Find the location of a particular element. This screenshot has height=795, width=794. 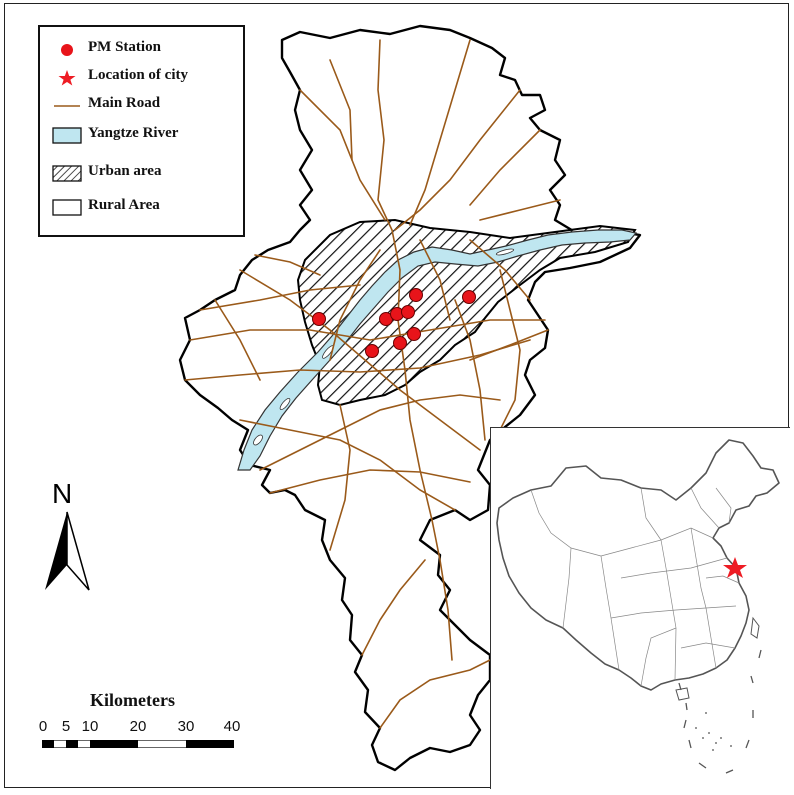

legend-item-urban: Urban area is located at coordinates (141, 174).